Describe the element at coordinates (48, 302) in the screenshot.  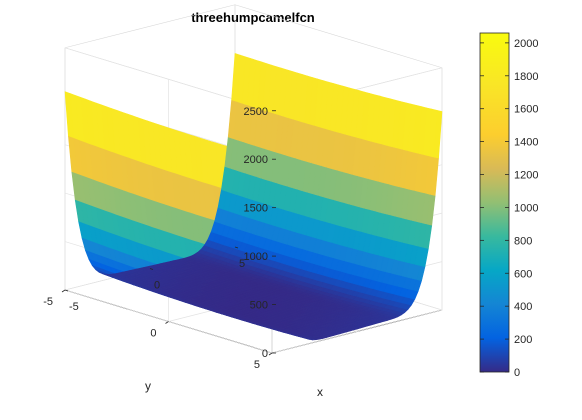
I see `y-tick-label: -5` at that location.